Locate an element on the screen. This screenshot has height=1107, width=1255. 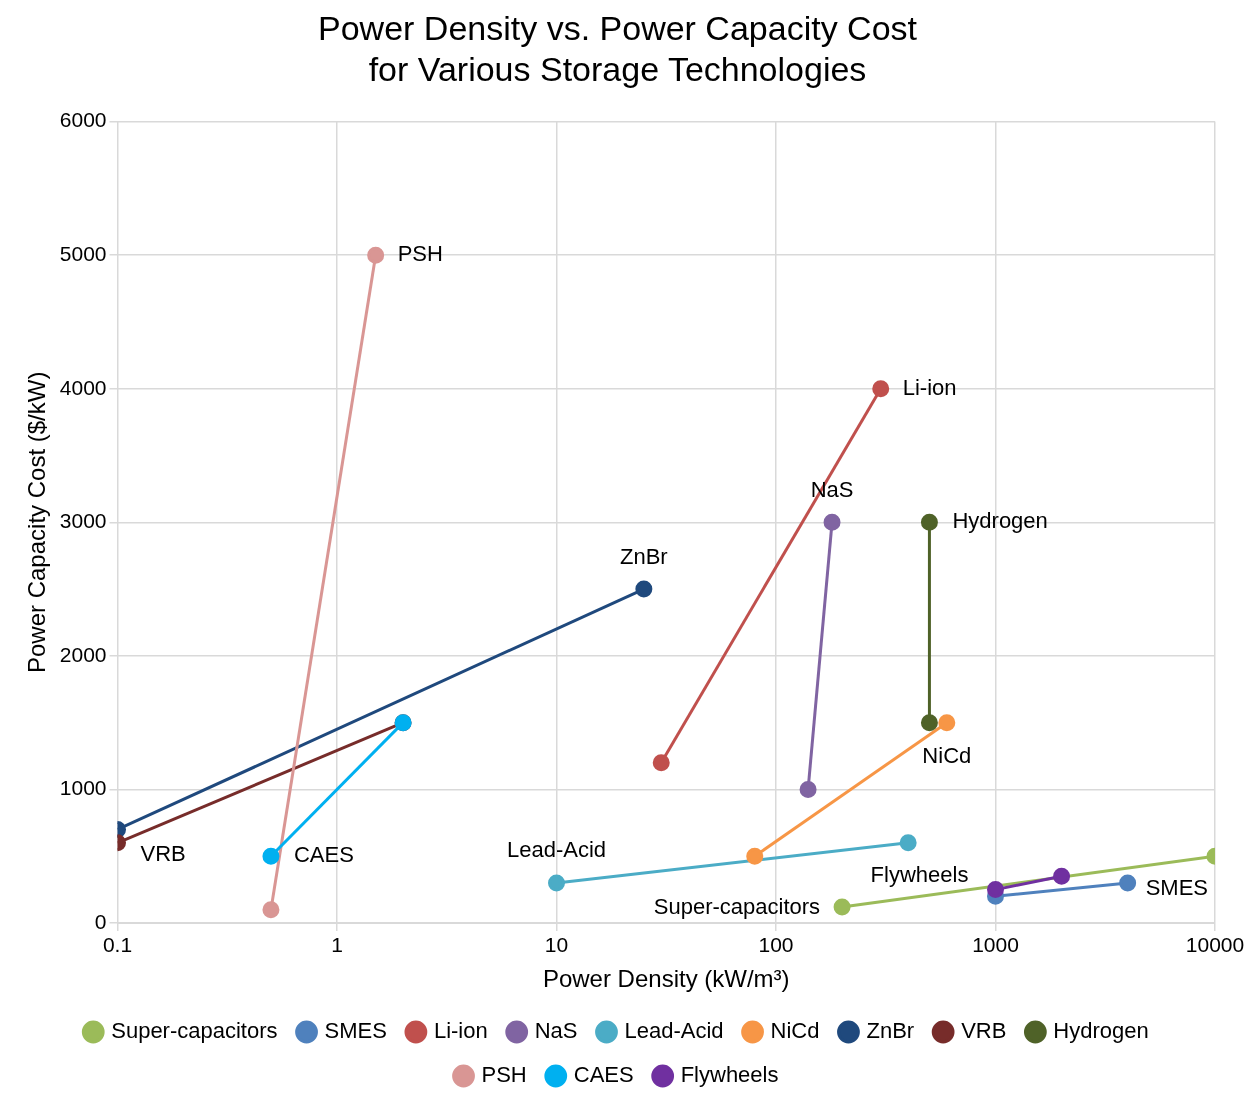
text: Flywheels is located at coordinates (919, 874).